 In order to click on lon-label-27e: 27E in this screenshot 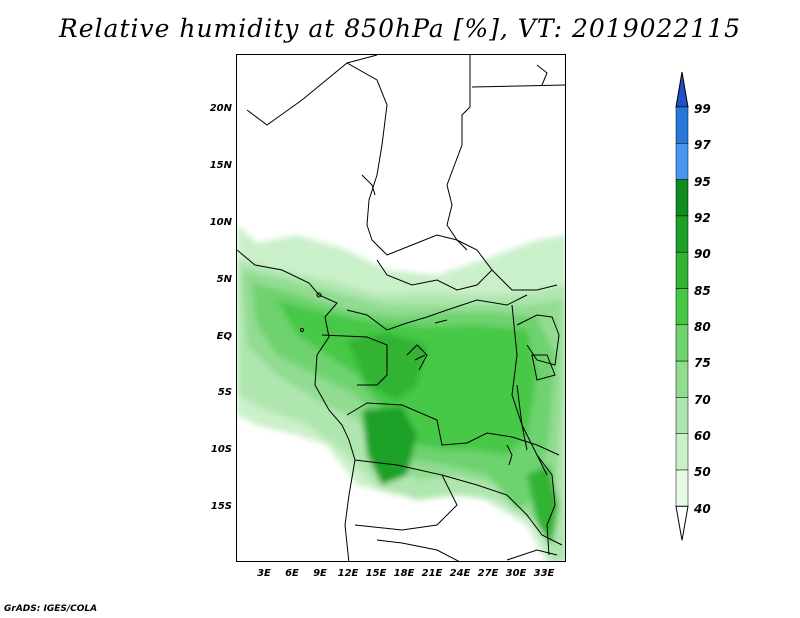, I will do `click(488, 573)`.